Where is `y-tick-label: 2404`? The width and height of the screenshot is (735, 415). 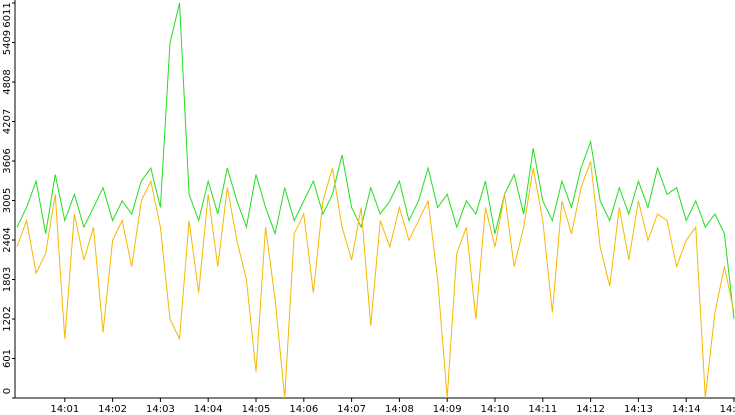
y-tick-label: 2404 is located at coordinates (7, 239).